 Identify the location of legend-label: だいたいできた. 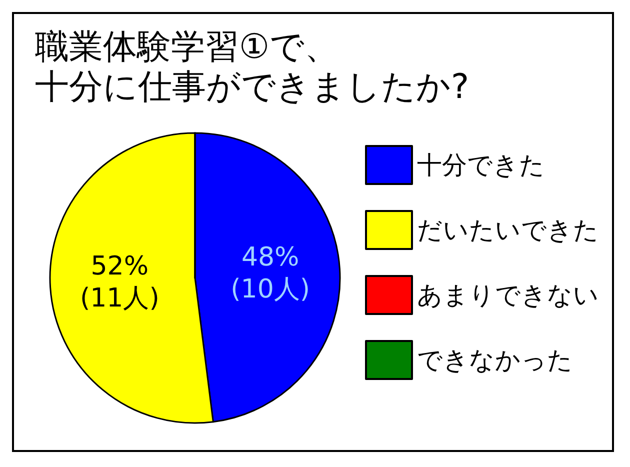
(508, 230).